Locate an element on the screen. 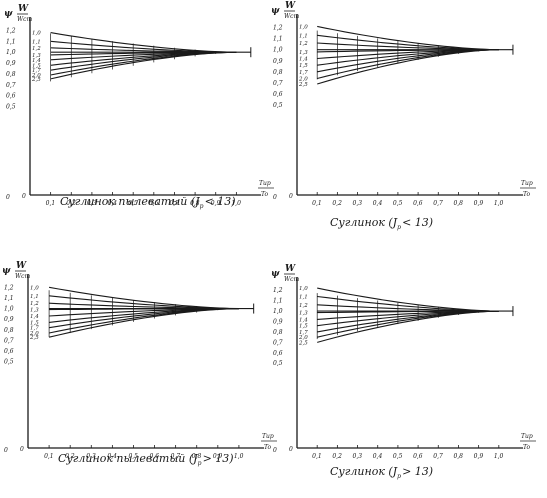  chart-caption-relation: < 13) is located at coordinates (220, 201).